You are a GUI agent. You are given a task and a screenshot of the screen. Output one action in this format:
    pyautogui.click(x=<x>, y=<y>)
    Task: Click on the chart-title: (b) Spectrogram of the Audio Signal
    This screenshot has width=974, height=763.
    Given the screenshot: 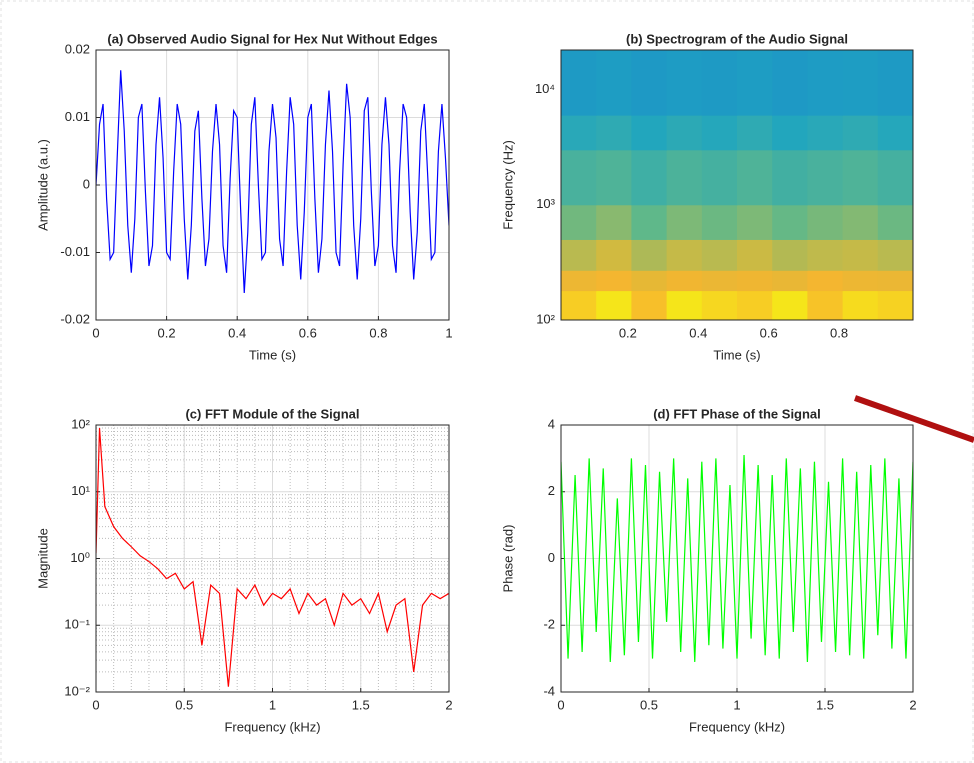 What is the action you would take?
    pyautogui.click(x=737, y=38)
    